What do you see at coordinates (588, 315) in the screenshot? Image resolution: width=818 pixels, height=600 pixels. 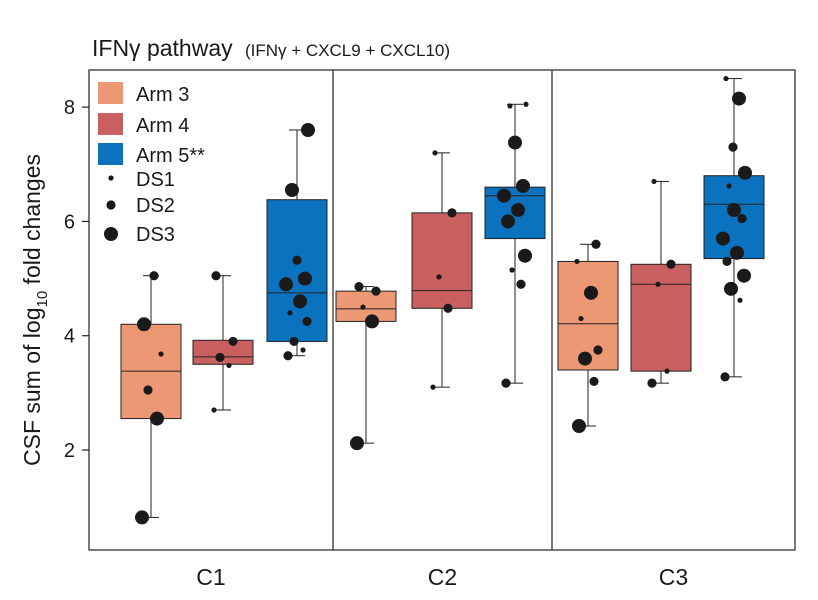 I see `box-body-c3-arm3` at bounding box center [588, 315].